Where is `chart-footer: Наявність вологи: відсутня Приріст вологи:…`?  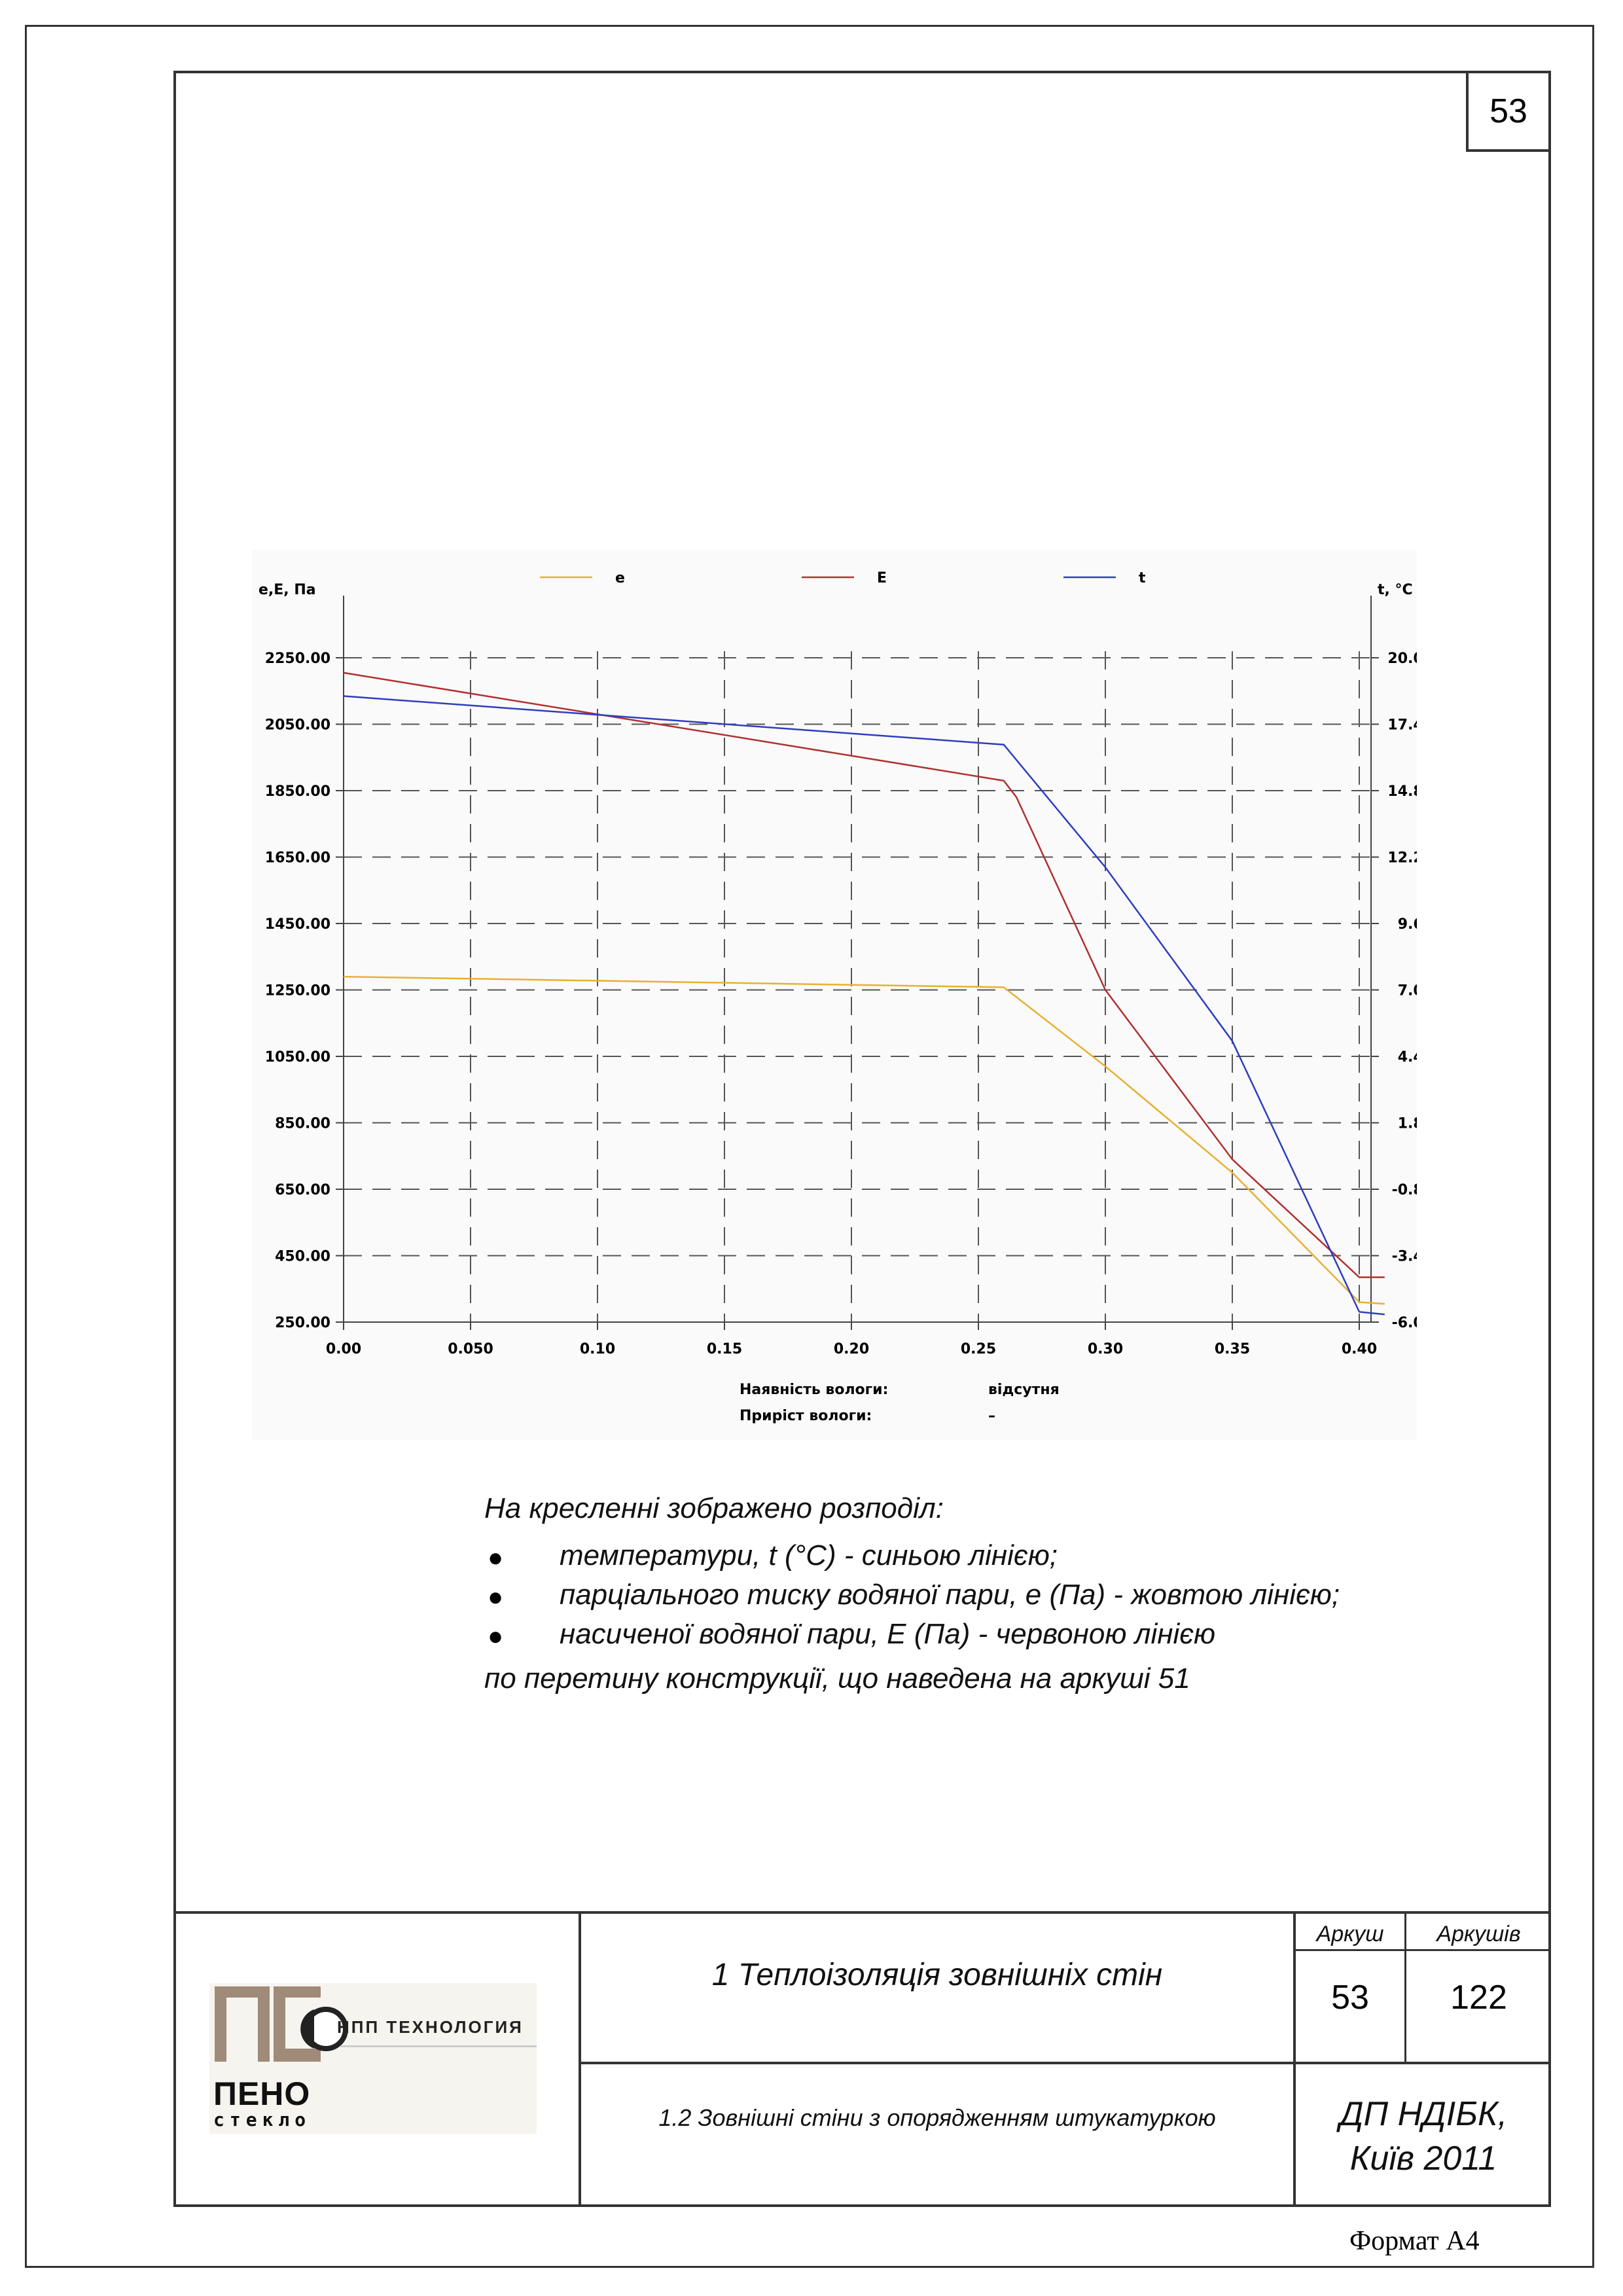 chart-footer: Наявність вологи: відсутня Приріст вологи:… is located at coordinates (900, 1403).